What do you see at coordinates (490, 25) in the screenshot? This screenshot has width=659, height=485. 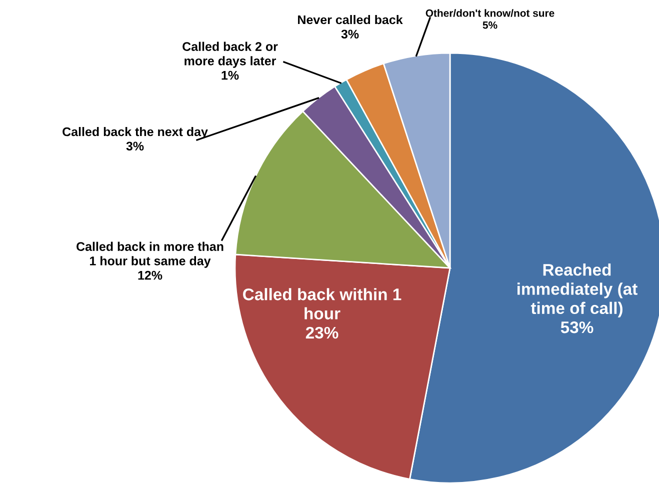 I see `data-label: 5%` at bounding box center [490, 25].